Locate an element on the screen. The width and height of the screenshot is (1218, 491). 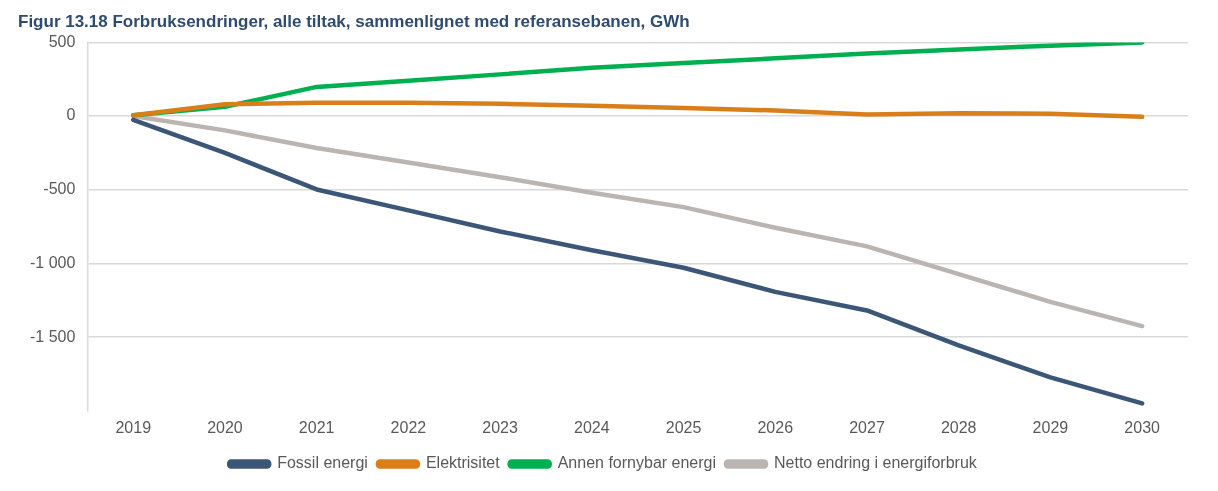
y-tick-label: -1 500 is located at coordinates (52, 336).